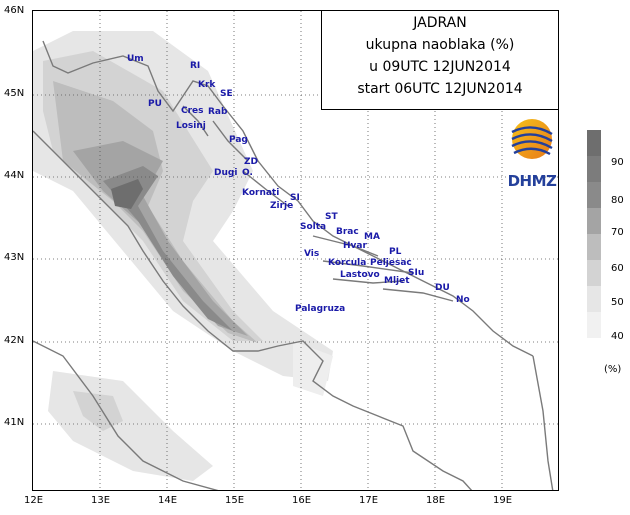 Image resolution: width=630 pixels, height=515 pixels. Describe the element at coordinates (217, 112) in the screenshot. I see `station-rab: Rab` at that location.